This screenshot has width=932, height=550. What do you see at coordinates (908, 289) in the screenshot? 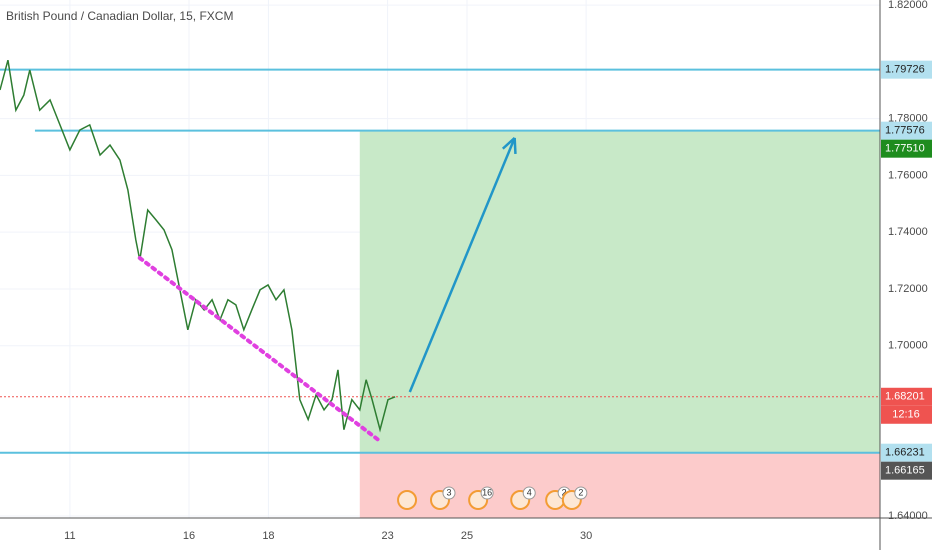
I see `y-tick-label: 1.72000` at bounding box center [908, 289].